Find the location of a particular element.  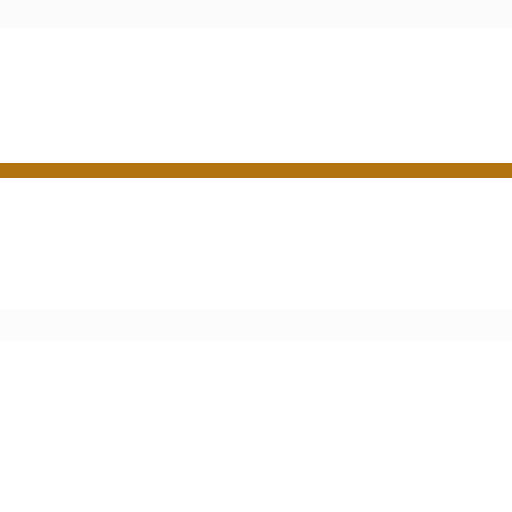

lower-band is located at coordinates (256, 325).